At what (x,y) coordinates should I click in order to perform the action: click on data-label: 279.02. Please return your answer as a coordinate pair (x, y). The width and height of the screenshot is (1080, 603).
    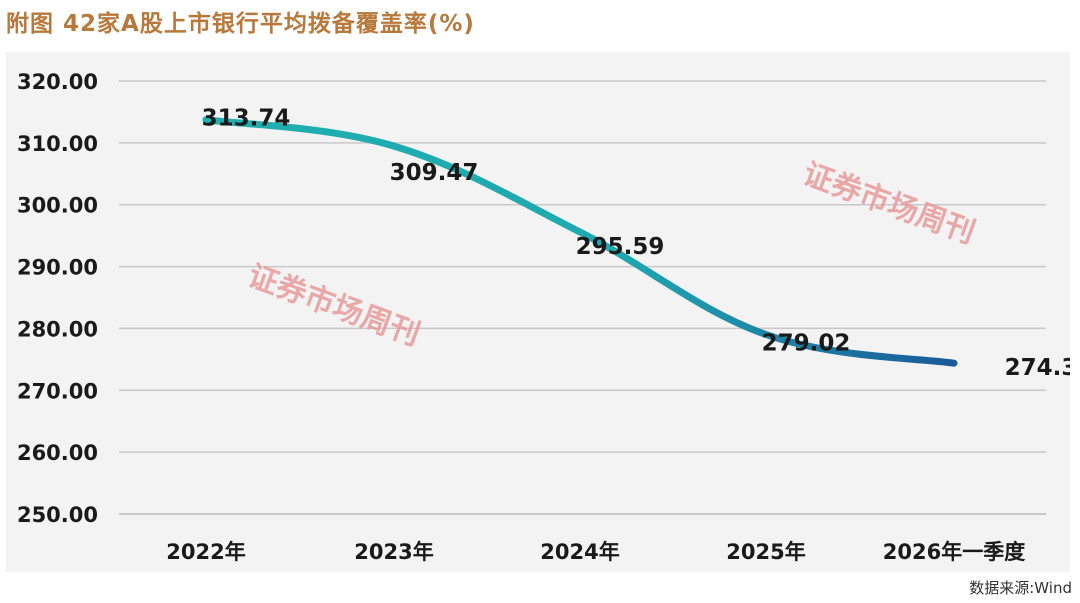
    Looking at the image, I should click on (806, 343).